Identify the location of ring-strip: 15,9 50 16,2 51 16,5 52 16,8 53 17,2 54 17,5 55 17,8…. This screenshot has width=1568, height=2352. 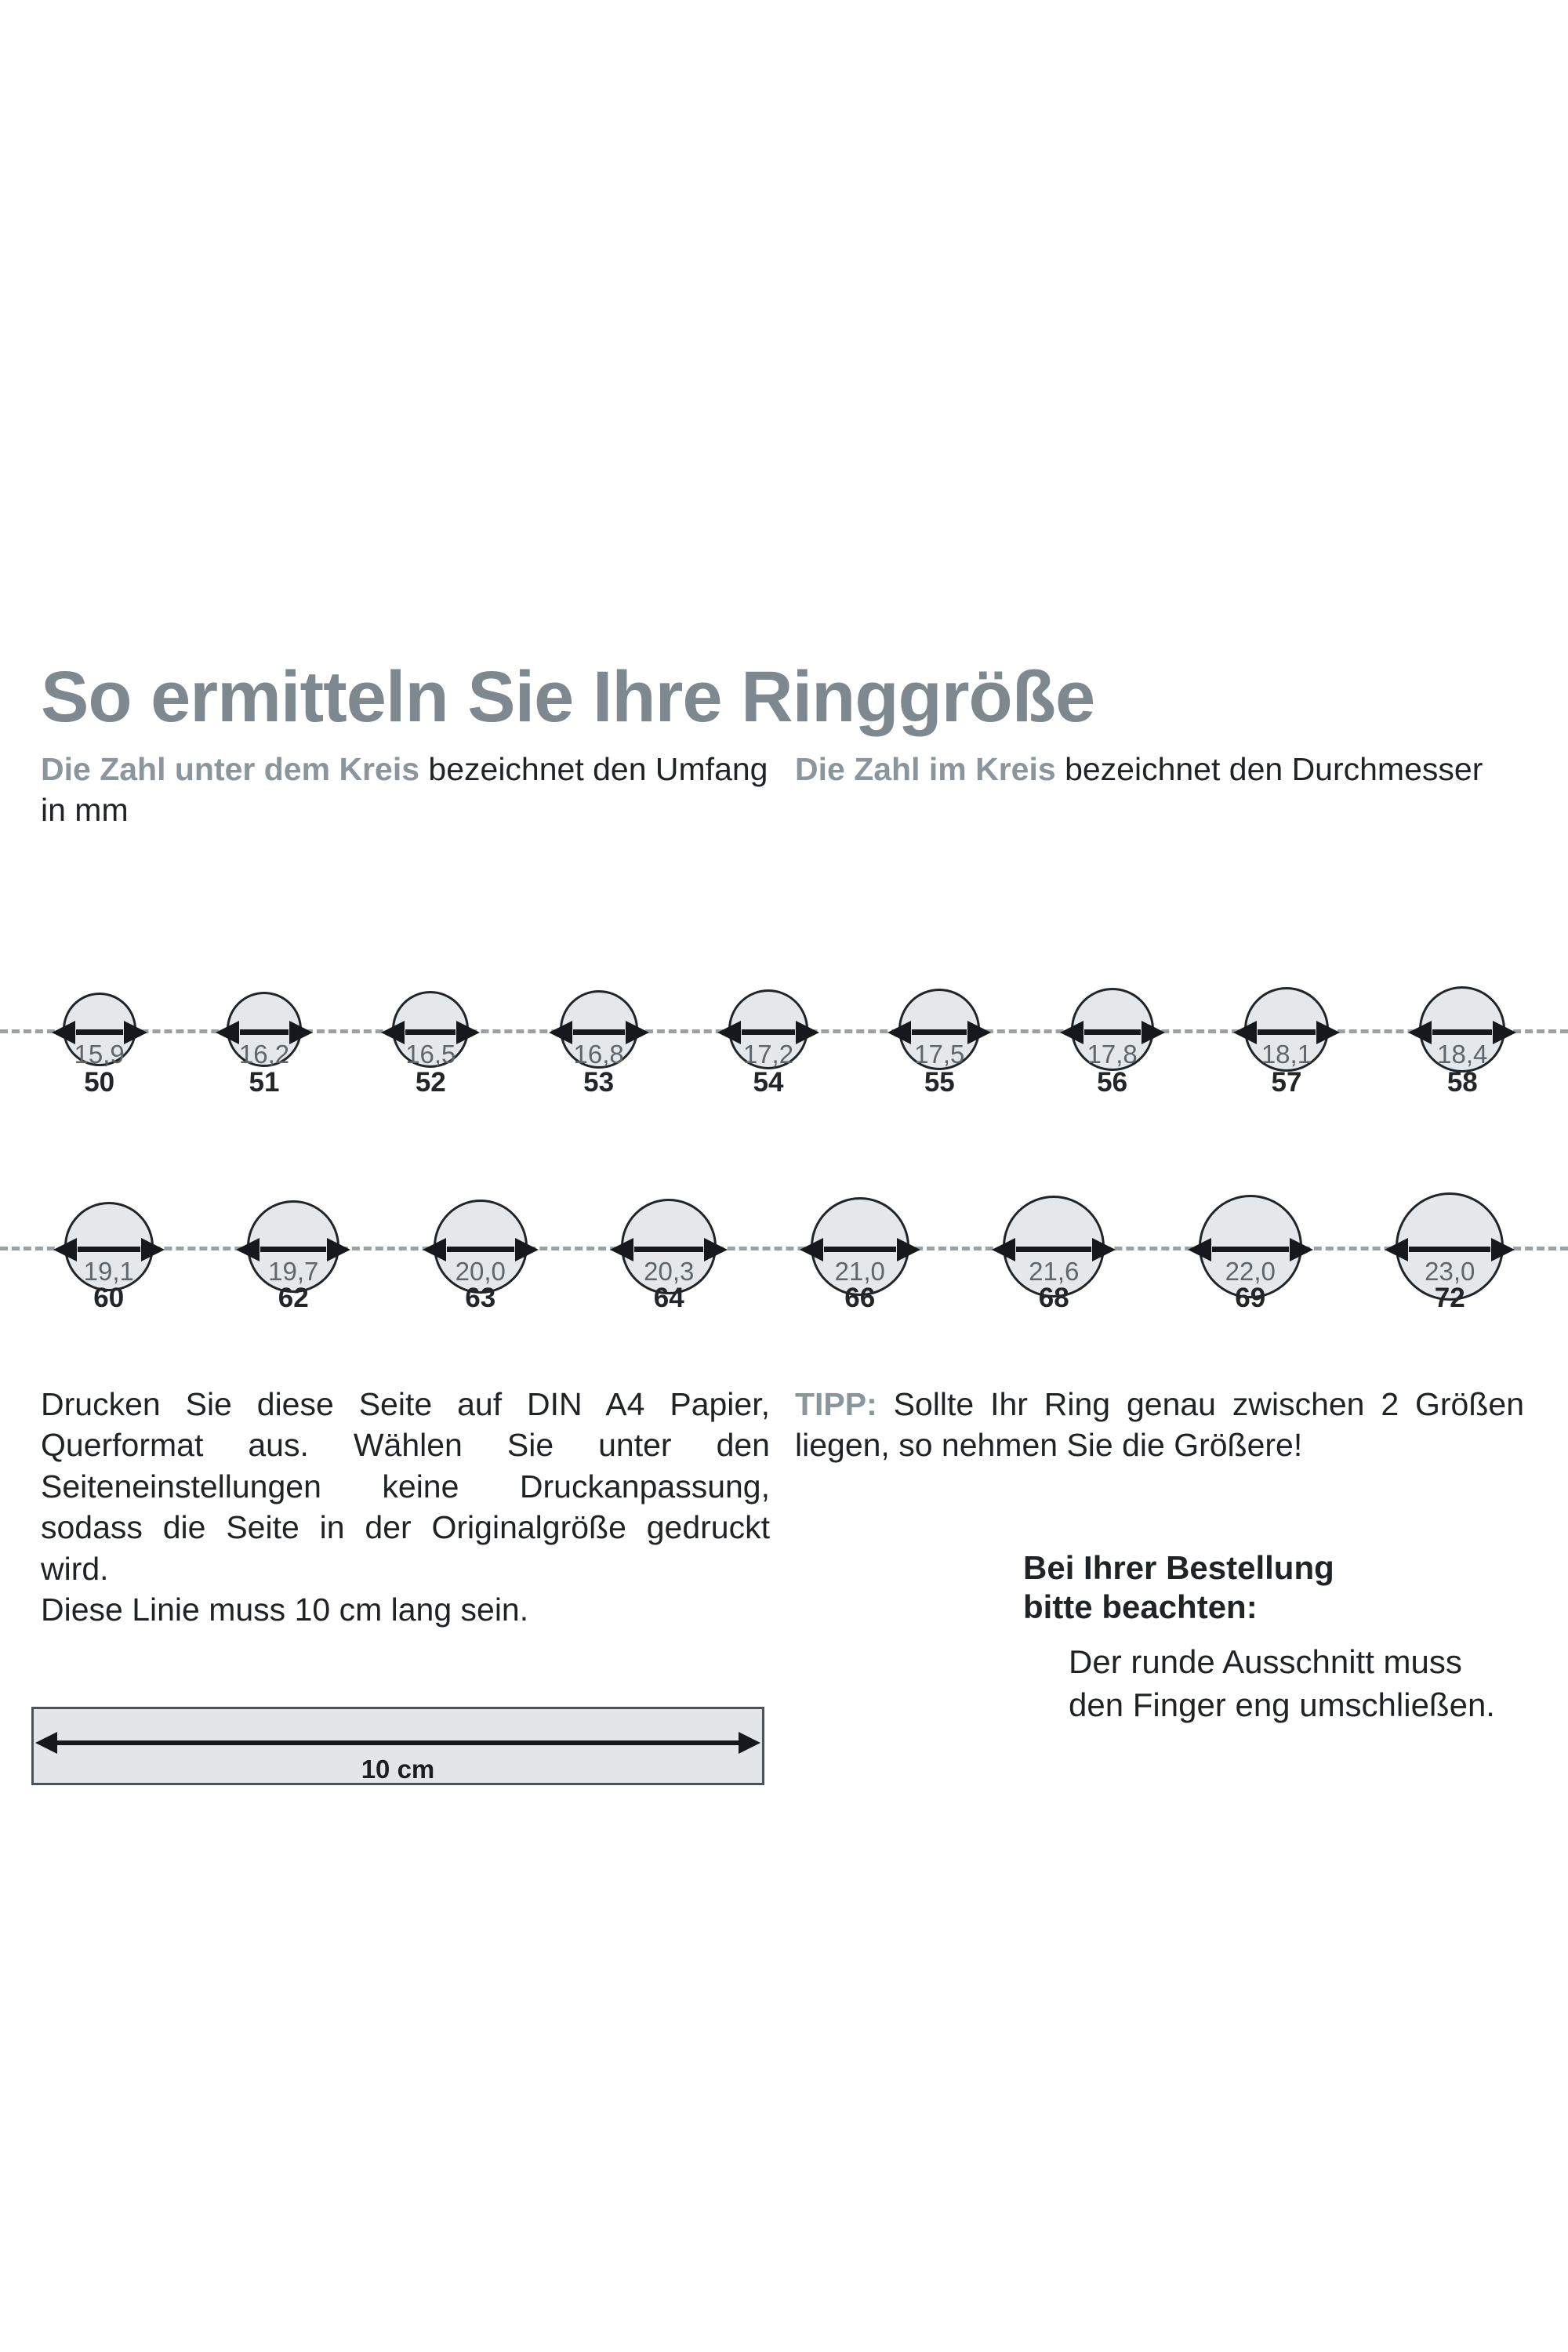
(784, 1011).